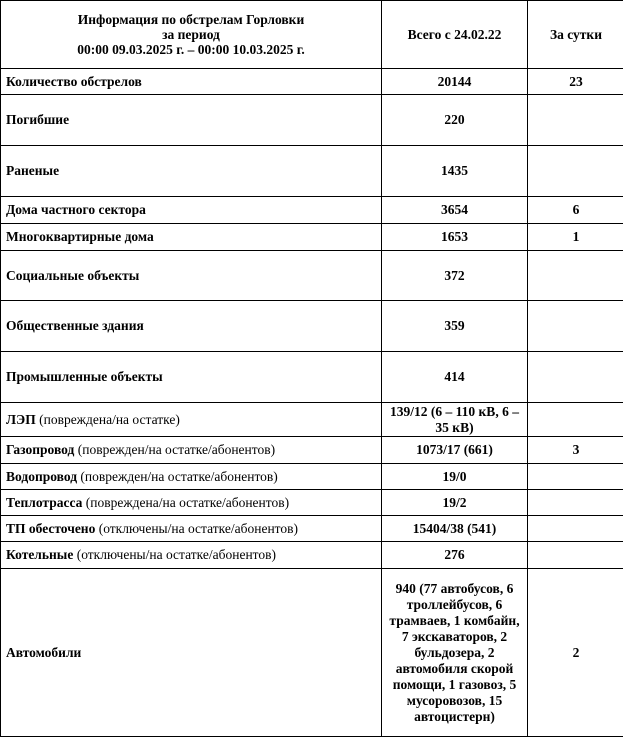 This screenshot has height=737, width=623. What do you see at coordinates (455, 171) in the screenshot?
I see `total-value: 1435` at bounding box center [455, 171].